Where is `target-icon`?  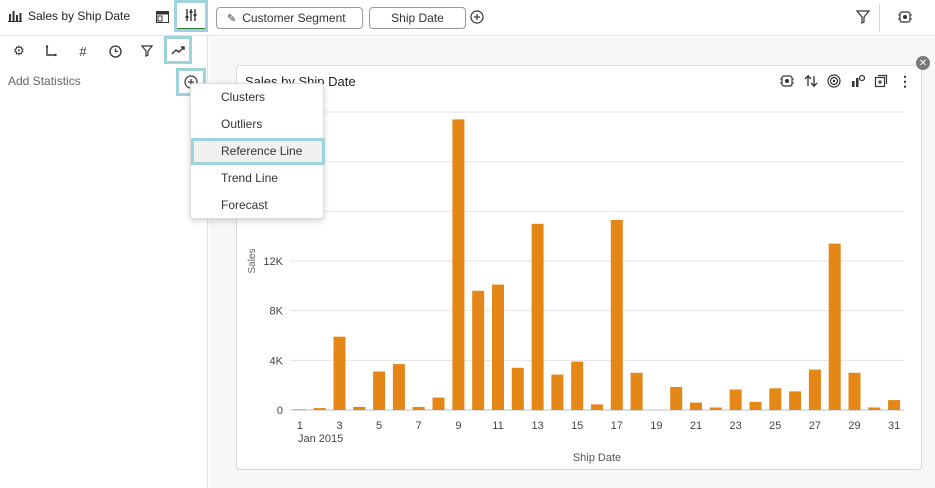
target-icon is located at coordinates (834, 81).